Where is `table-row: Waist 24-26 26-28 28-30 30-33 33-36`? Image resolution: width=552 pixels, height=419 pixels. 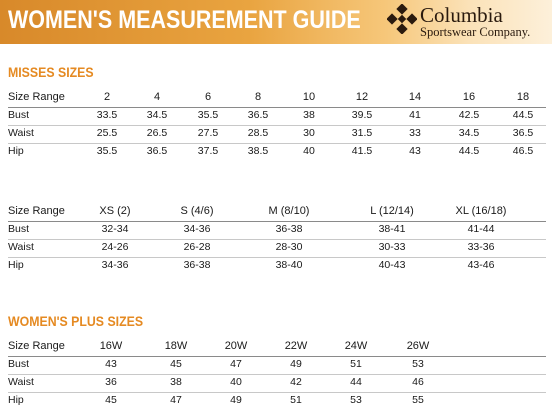
table-row: Waist 24-26 26-28 28-30 30-33 33-36 is located at coordinates (277, 248).